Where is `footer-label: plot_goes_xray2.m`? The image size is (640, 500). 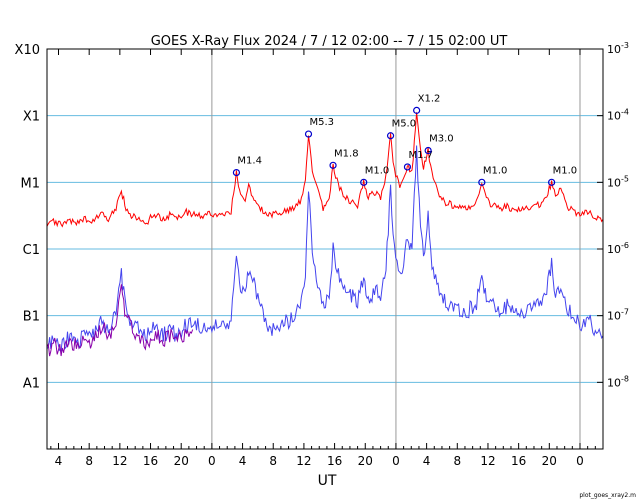
footer-label: plot_goes_xray2.m is located at coordinates (607, 495).